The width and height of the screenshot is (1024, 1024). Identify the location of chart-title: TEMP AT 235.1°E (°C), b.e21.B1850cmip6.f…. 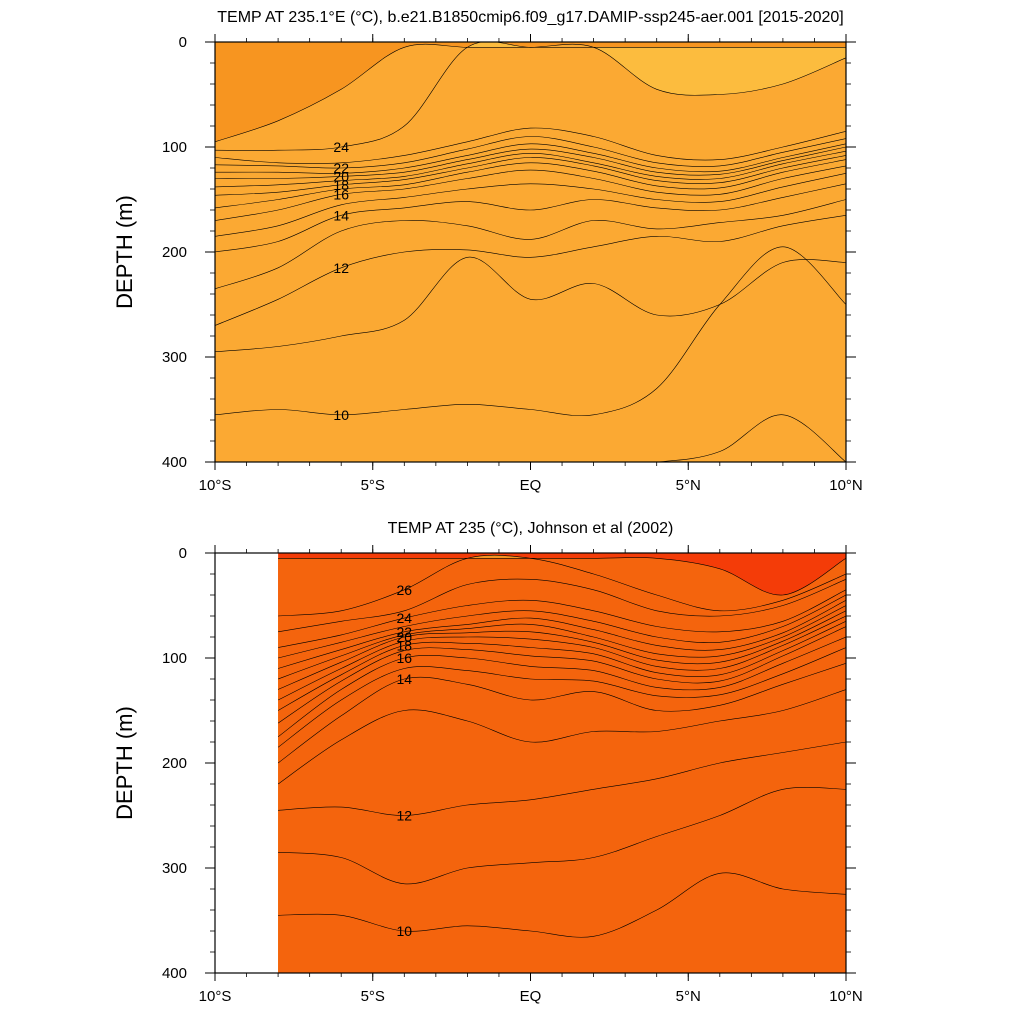
(530, 17).